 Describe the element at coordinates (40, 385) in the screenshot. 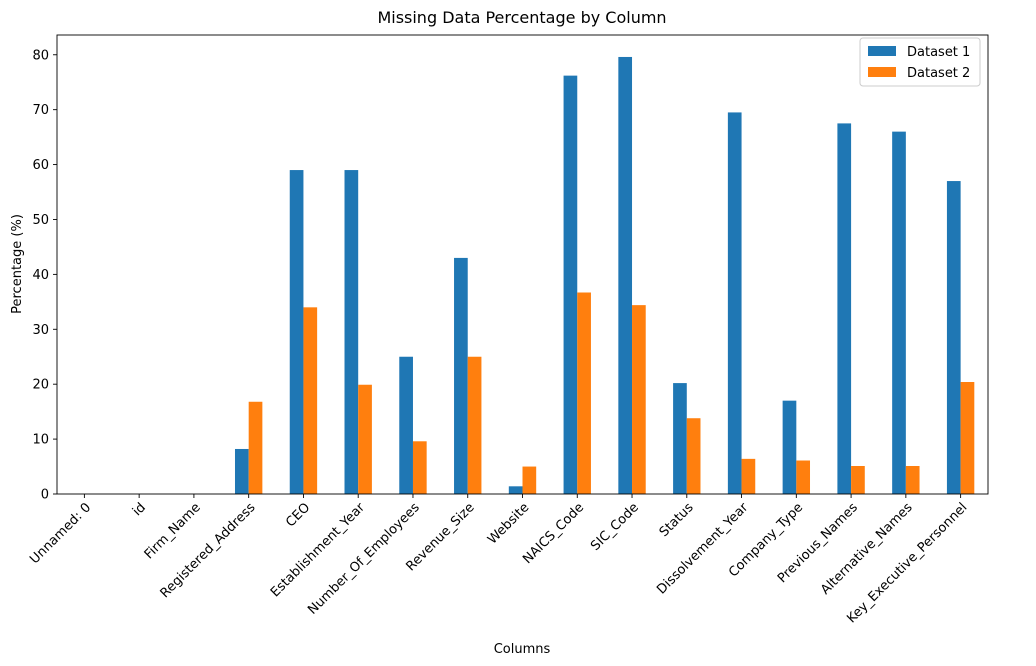

I see `y-tick-label-20: 20` at that location.